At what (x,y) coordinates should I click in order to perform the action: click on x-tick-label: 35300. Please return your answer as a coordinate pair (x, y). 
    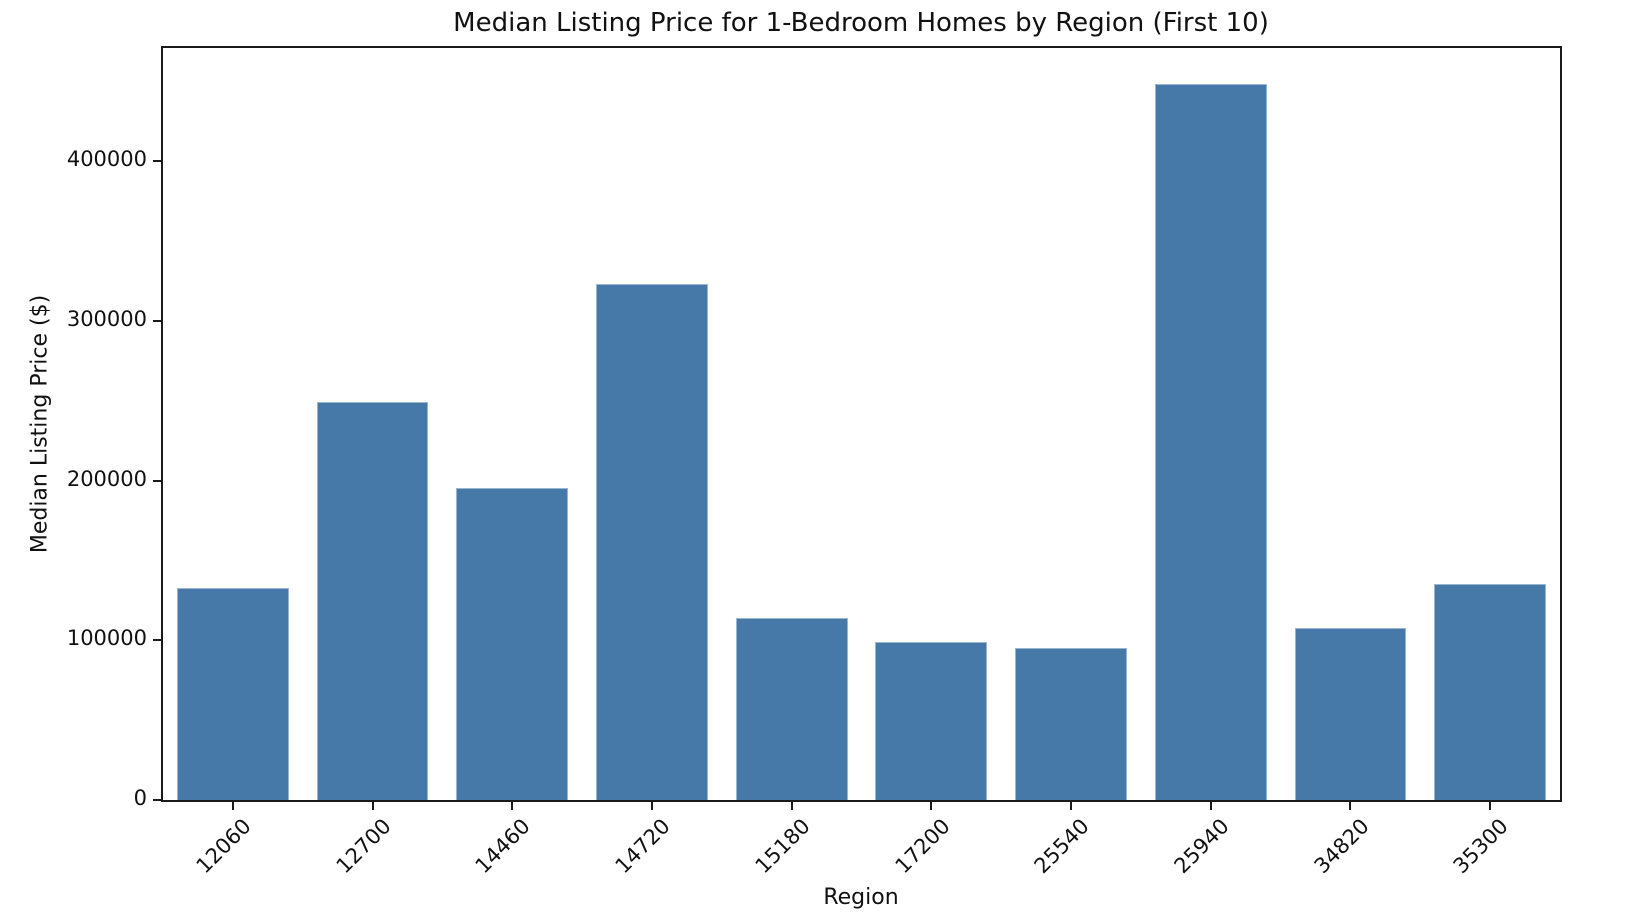
    Looking at the image, I should click on (1481, 846).